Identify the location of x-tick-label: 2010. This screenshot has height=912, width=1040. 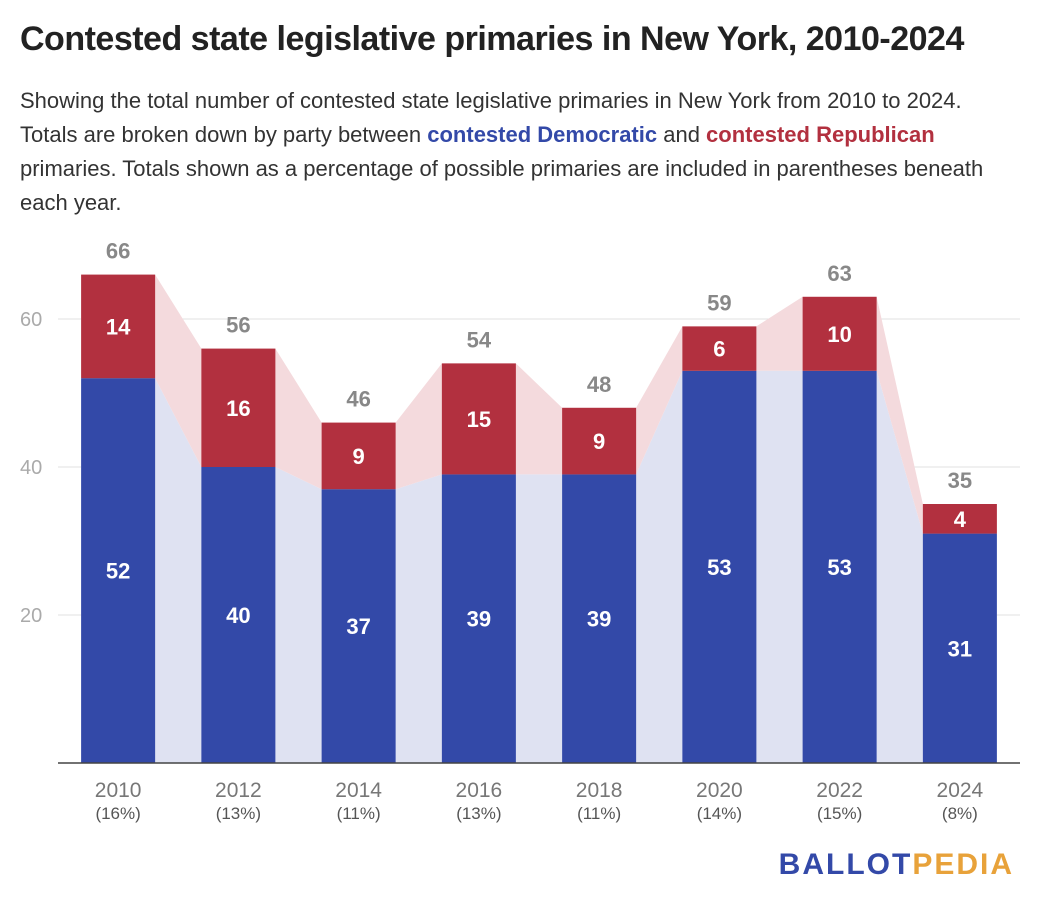
(118, 790).